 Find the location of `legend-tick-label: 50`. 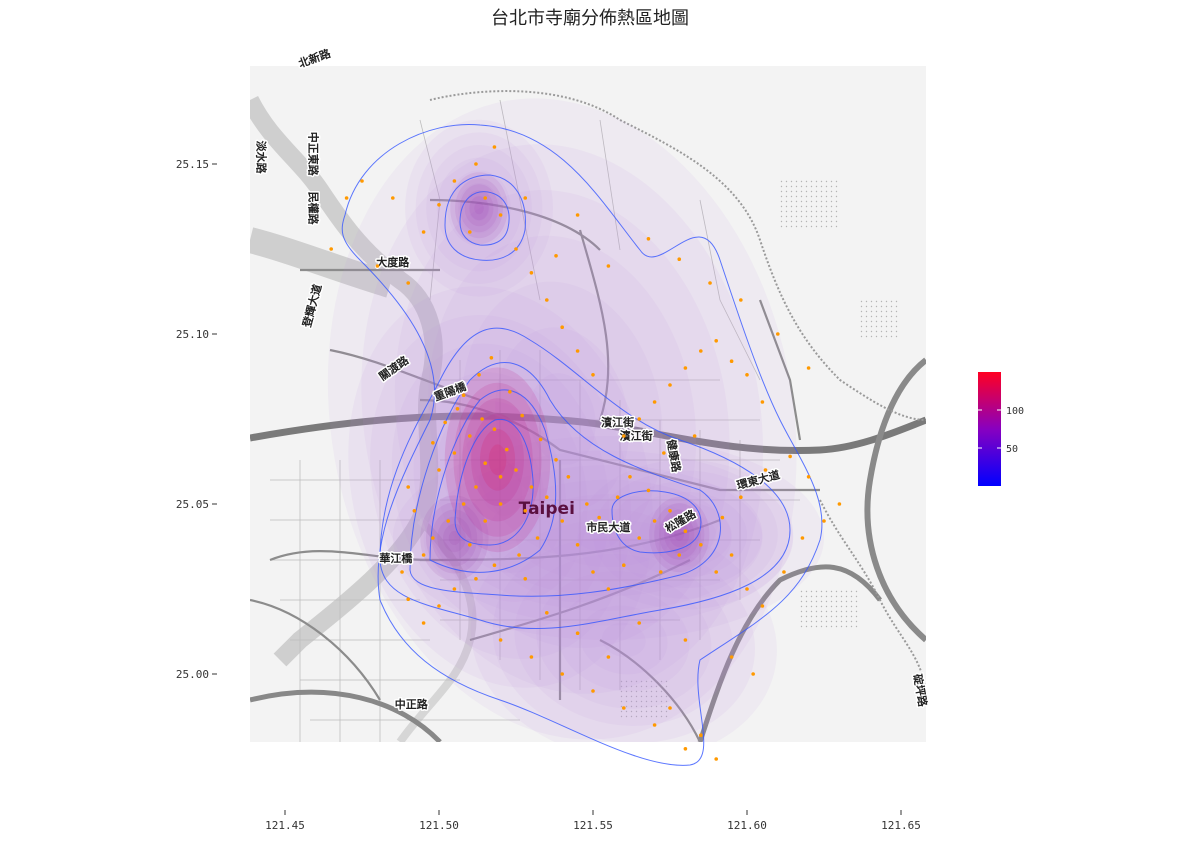

legend-tick-label: 50 is located at coordinates (1012, 449).